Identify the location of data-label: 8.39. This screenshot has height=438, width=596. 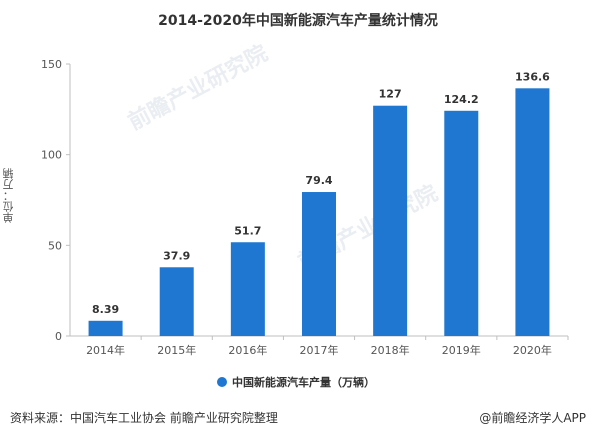
(105, 309).